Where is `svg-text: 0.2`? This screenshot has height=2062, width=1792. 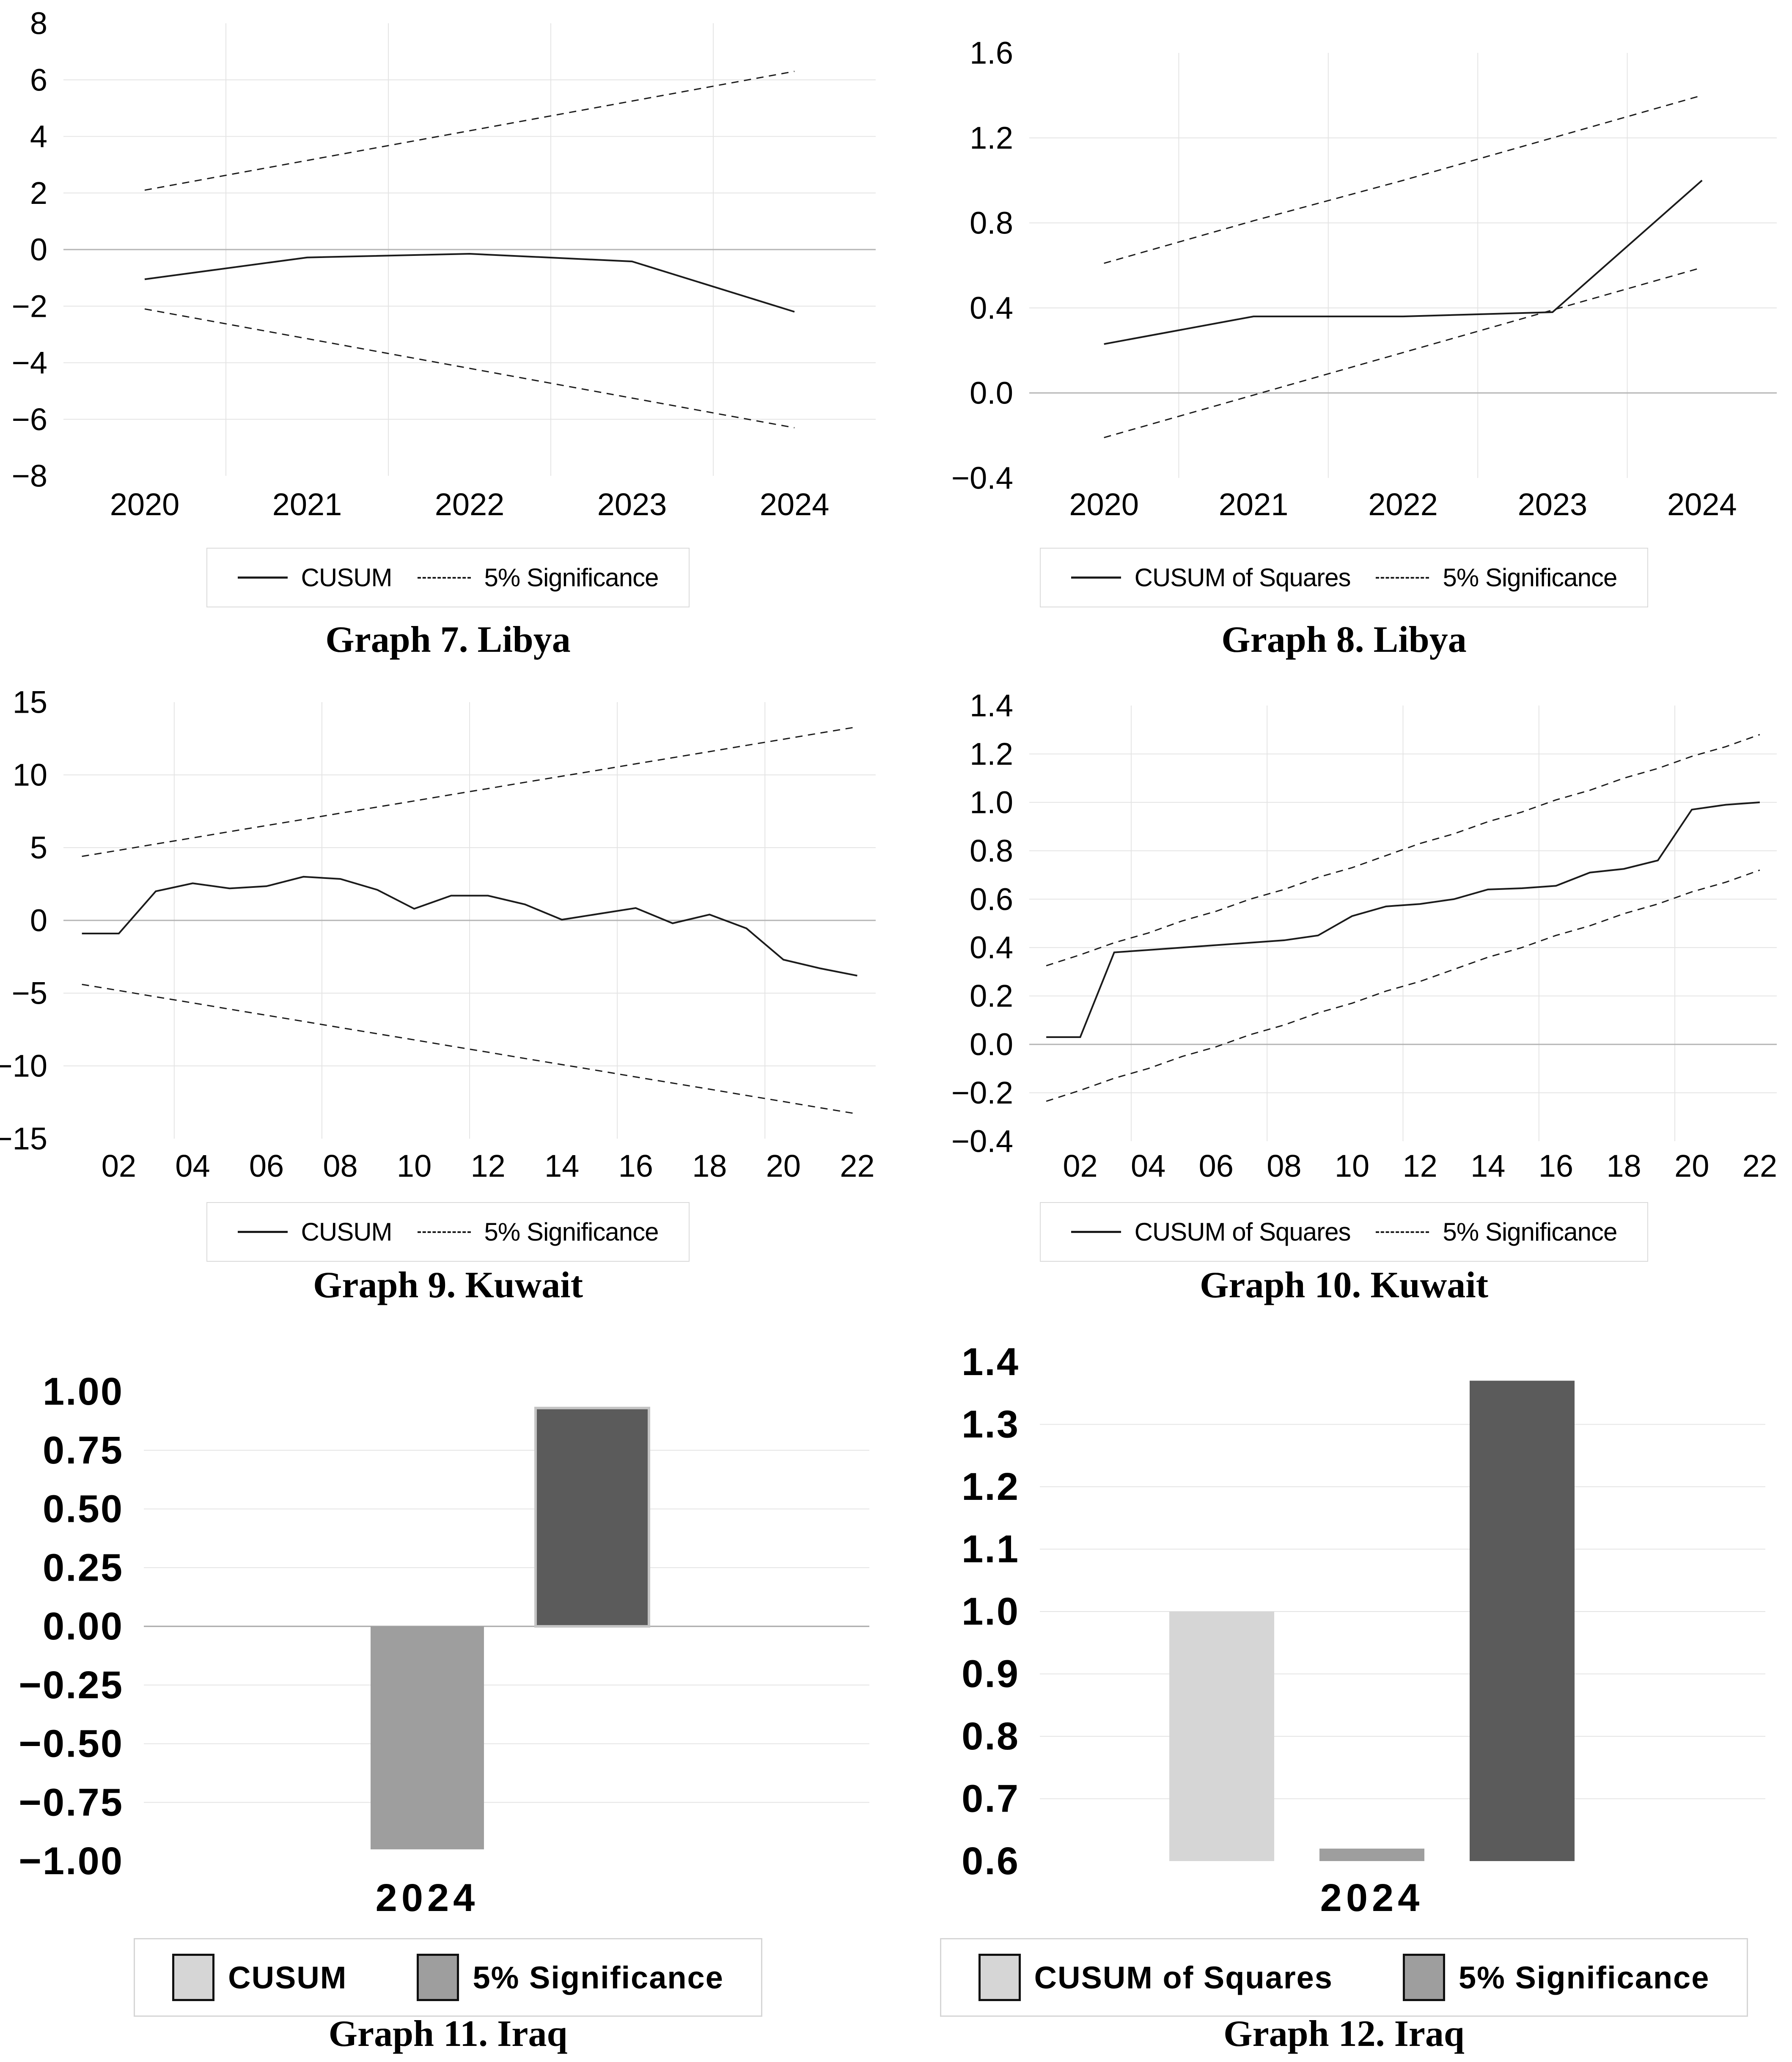 svg-text: 0.2 is located at coordinates (991, 995).